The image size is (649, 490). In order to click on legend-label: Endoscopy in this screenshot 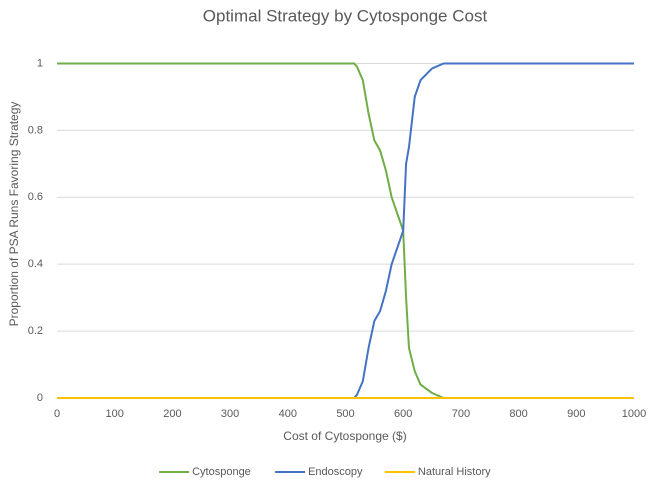, I will do `click(335, 472)`.